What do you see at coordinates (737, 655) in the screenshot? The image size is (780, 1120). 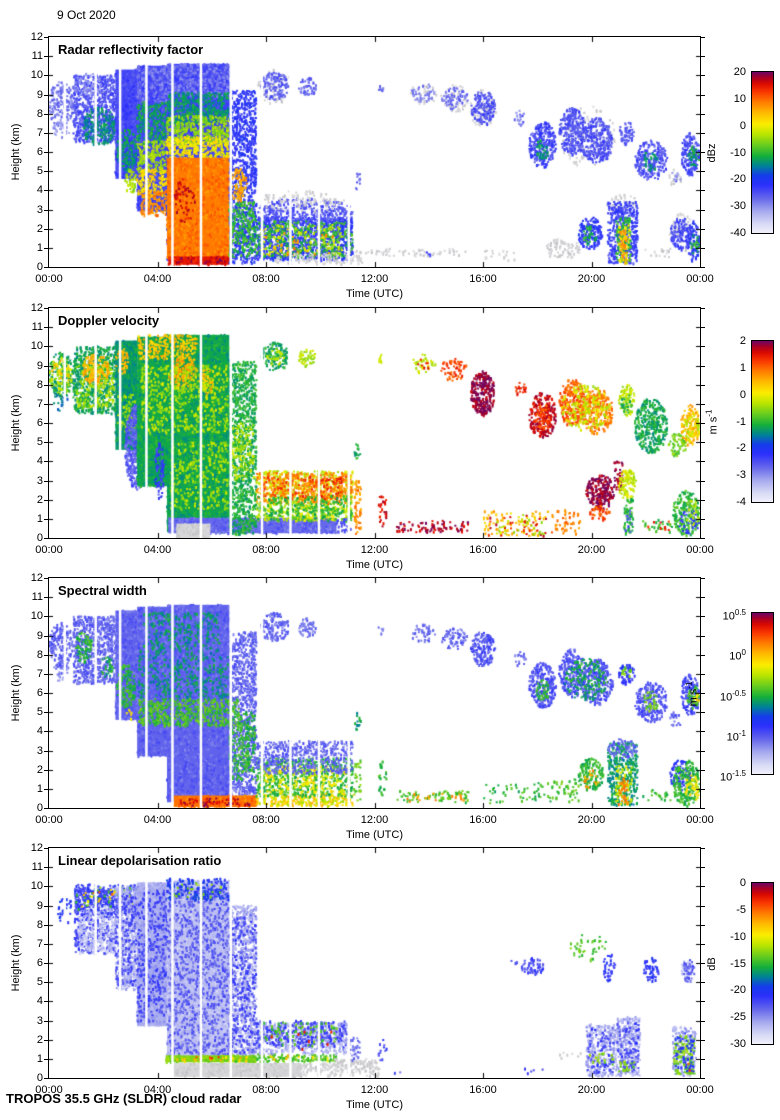 I see `colorbar-tick-label: 100` at bounding box center [737, 655].